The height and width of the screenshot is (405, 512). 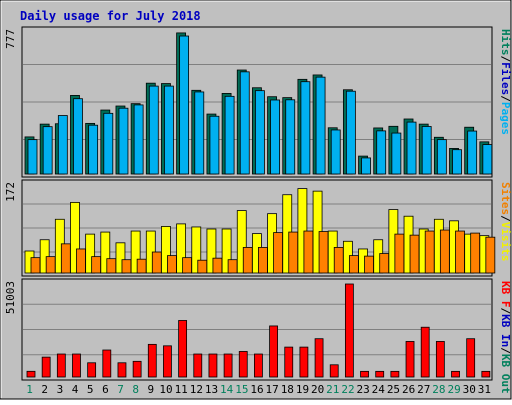 I want to click on day-label: 3, so click(x=60, y=389).